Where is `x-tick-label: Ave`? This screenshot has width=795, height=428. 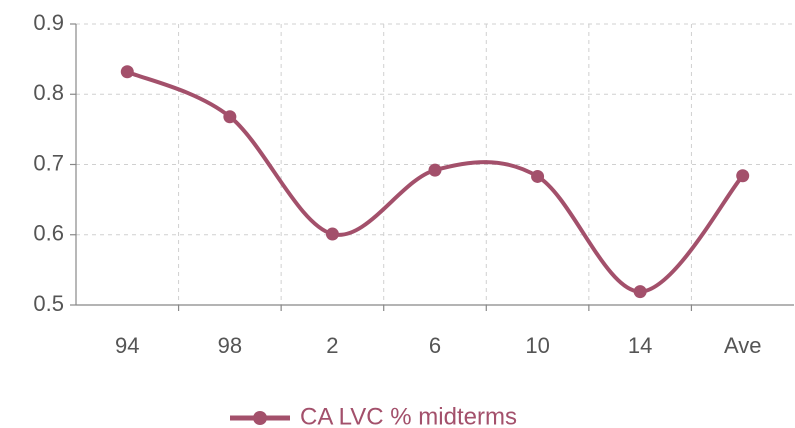 x-tick-label: Ave is located at coordinates (743, 345).